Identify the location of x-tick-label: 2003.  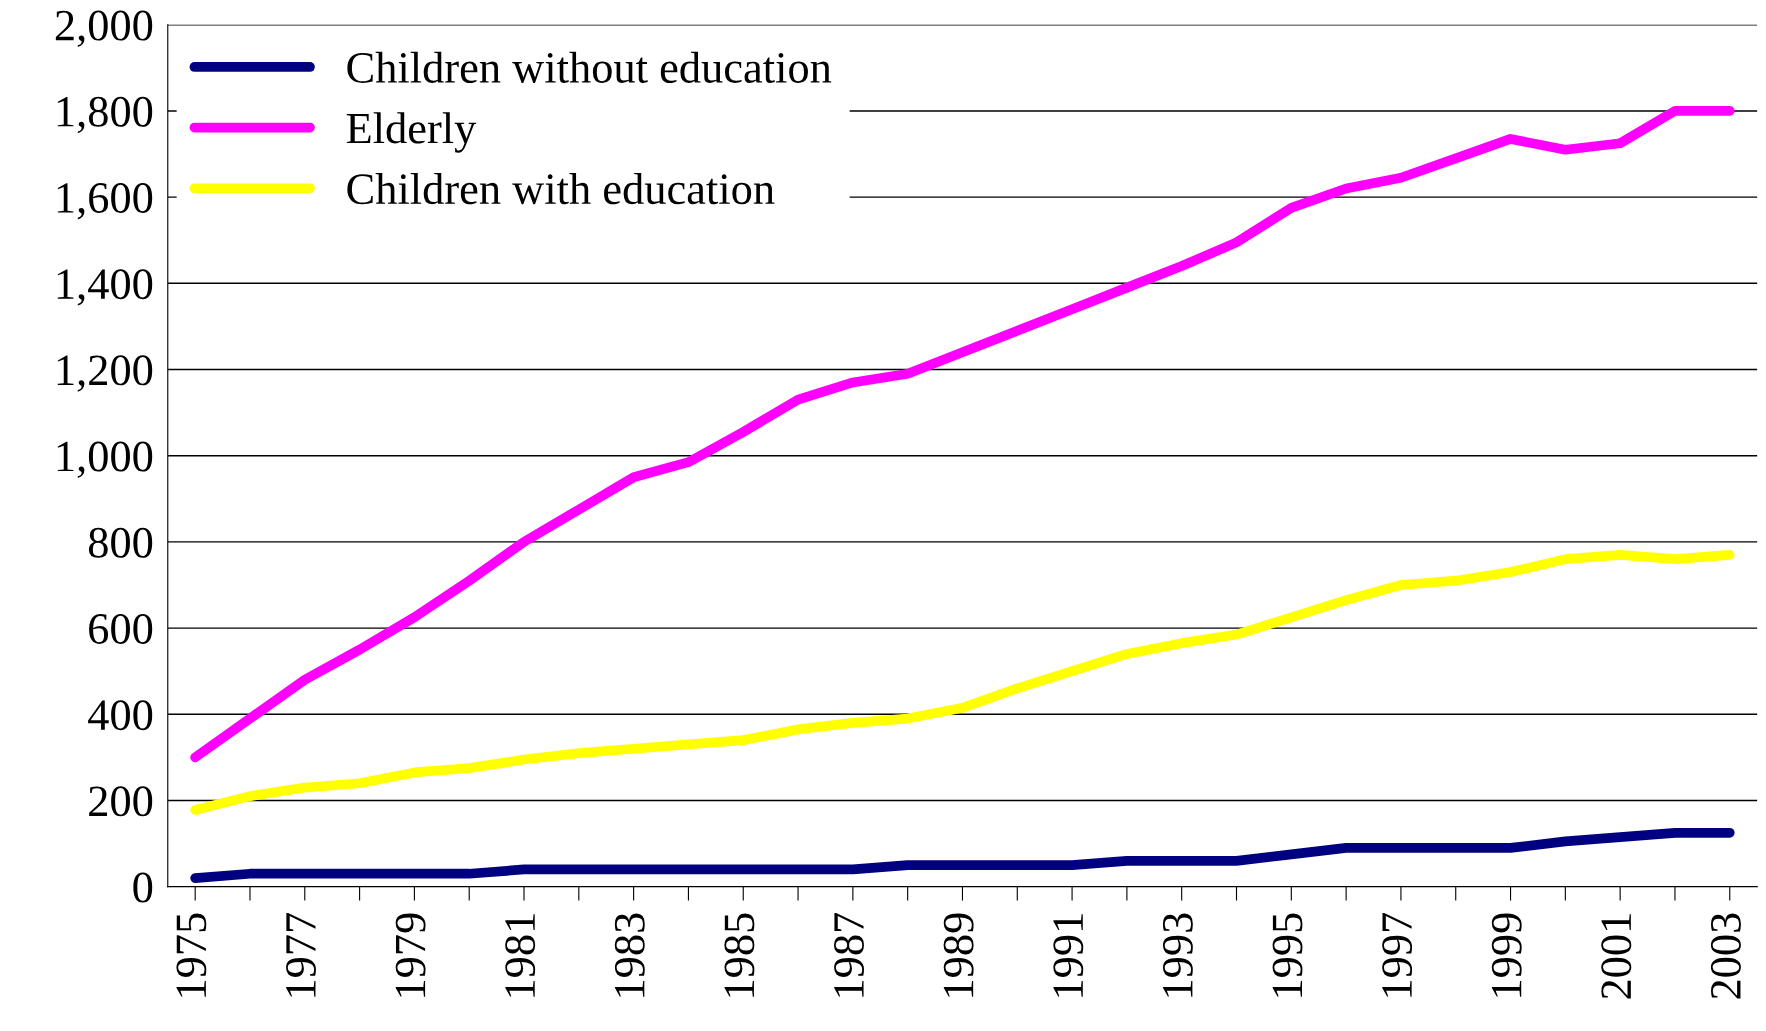
(1725, 956).